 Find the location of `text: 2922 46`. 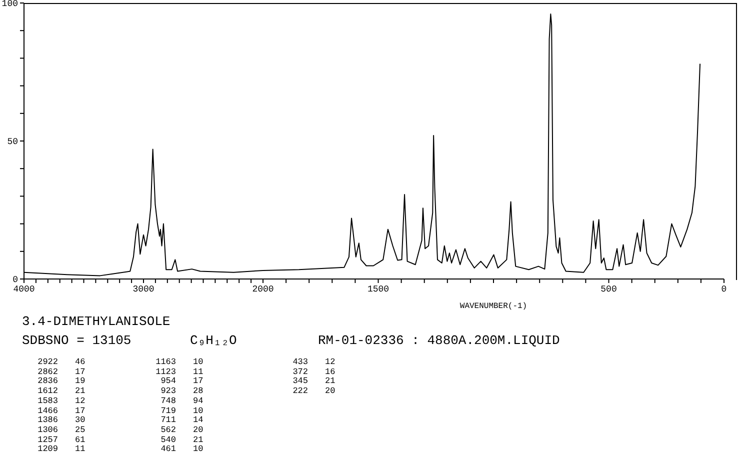

text: 2922 46 is located at coordinates (62, 362).